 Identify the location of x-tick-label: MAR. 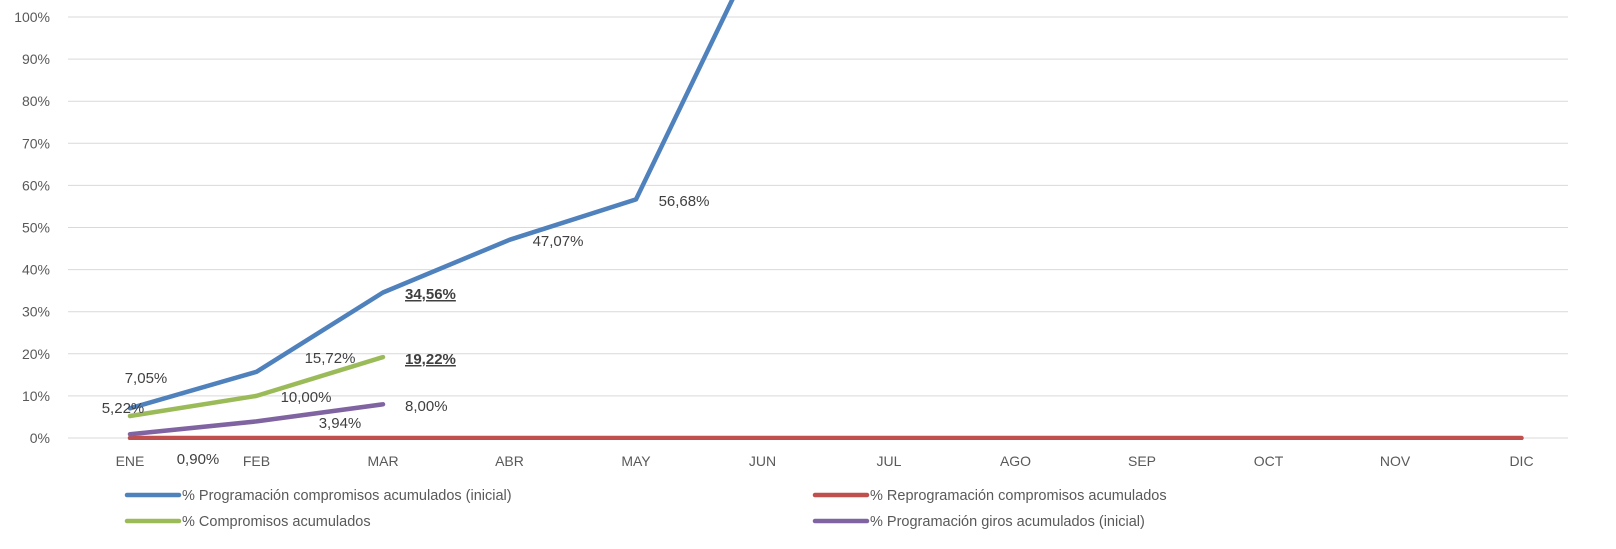
(382, 461).